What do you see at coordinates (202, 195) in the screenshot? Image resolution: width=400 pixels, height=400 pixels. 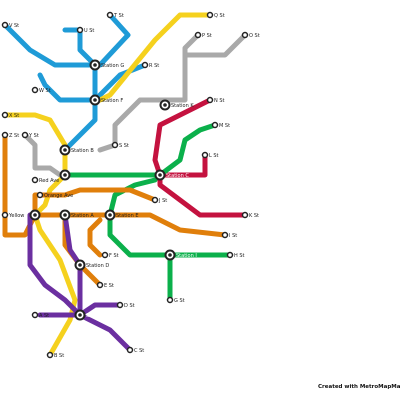 I see `red-line-k` at bounding box center [202, 195].